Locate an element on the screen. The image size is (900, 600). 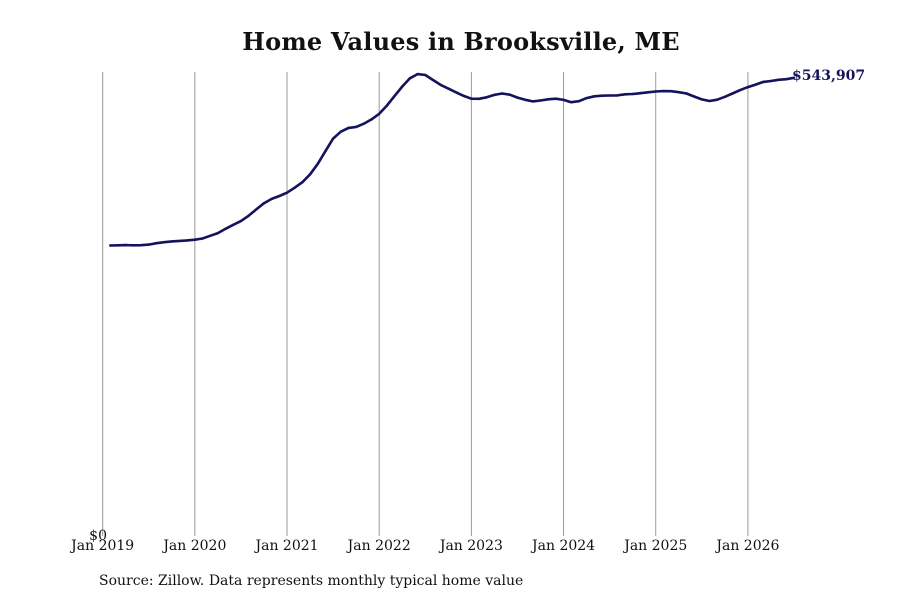
x-tick-label: Jan 2020 is located at coordinates (193, 546).